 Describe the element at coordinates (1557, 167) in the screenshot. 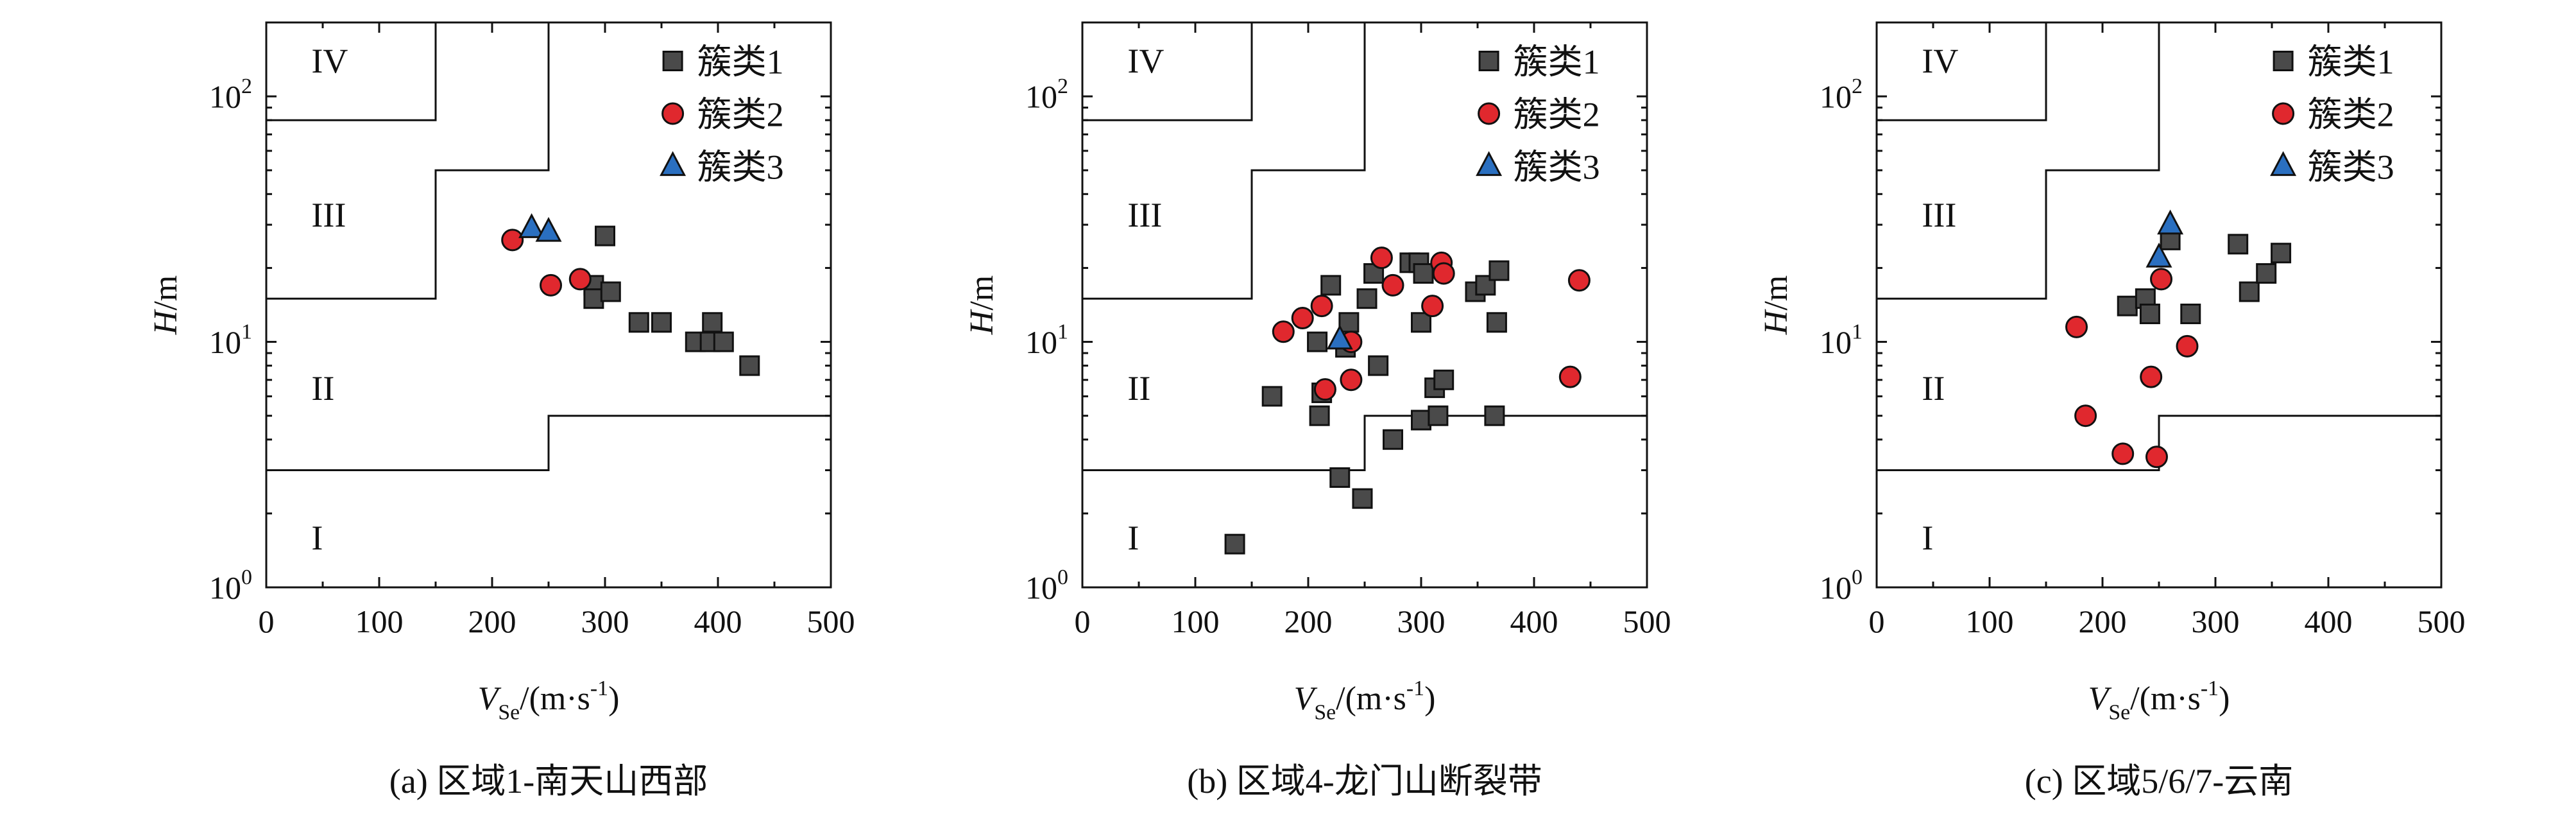

I see `legend-label: 簇类3` at that location.